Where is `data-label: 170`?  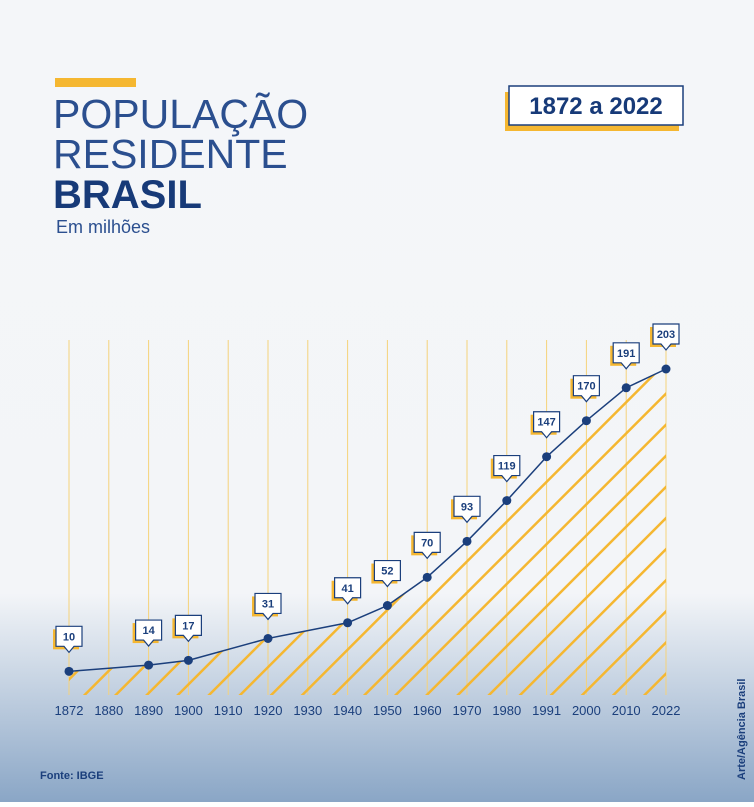 data-label: 170 is located at coordinates (586, 387).